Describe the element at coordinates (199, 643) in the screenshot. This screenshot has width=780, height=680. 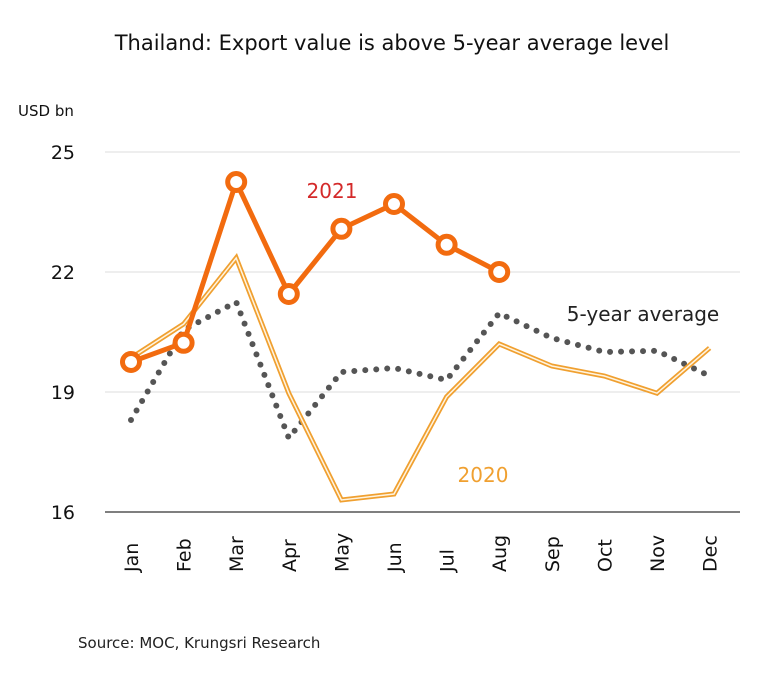
I see `source-note: Source: MOC, Krungsri Research` at that location.